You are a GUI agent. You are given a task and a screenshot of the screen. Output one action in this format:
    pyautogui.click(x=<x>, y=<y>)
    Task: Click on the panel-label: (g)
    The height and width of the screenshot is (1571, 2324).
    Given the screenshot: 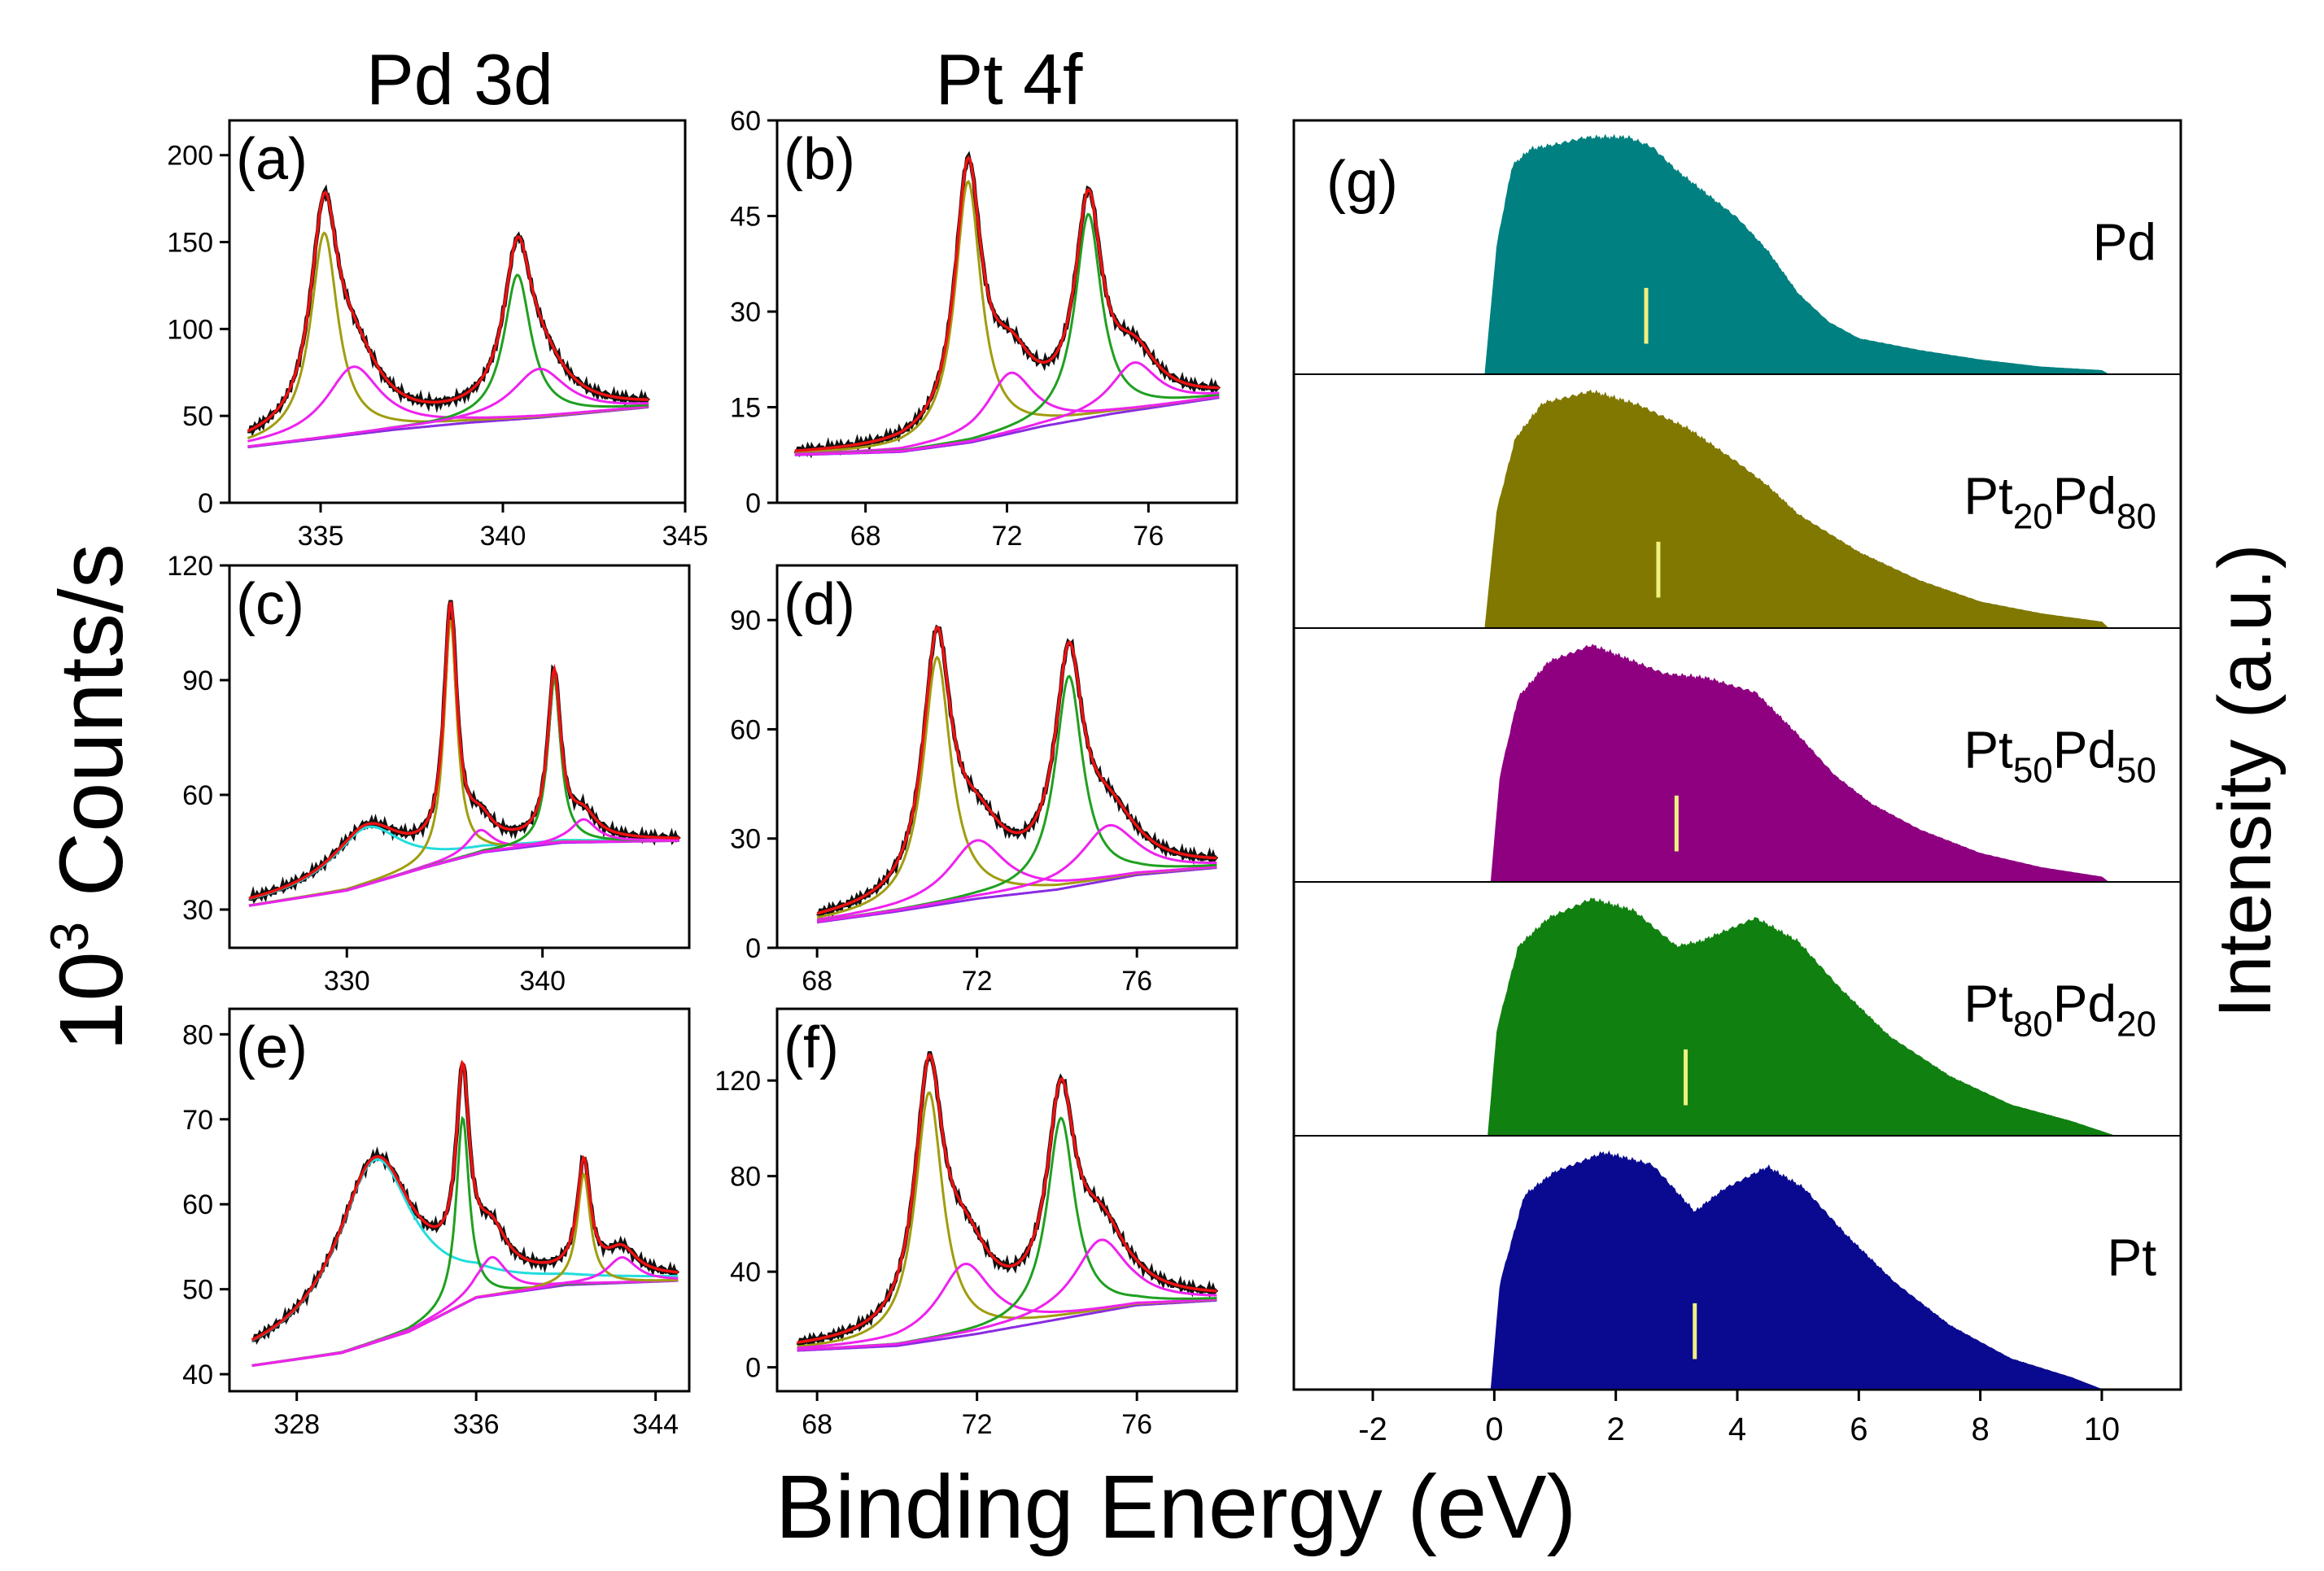 What is the action you would take?
    pyautogui.click(x=1362, y=182)
    